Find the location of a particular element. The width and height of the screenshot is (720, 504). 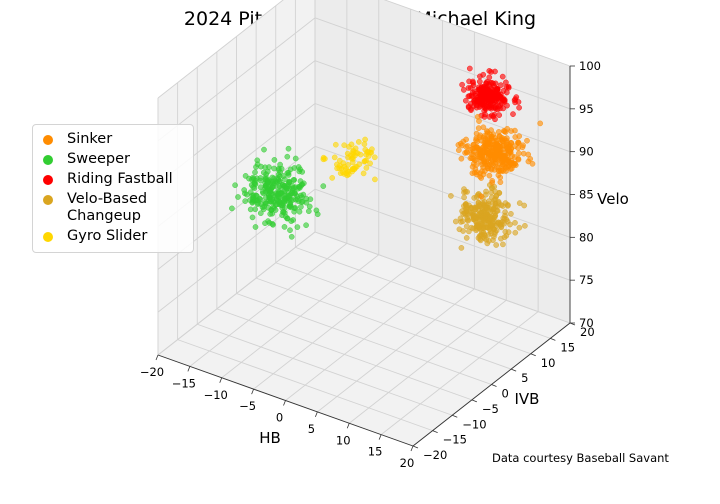

legend-label: Riding Fastball is located at coordinates (120, 179).